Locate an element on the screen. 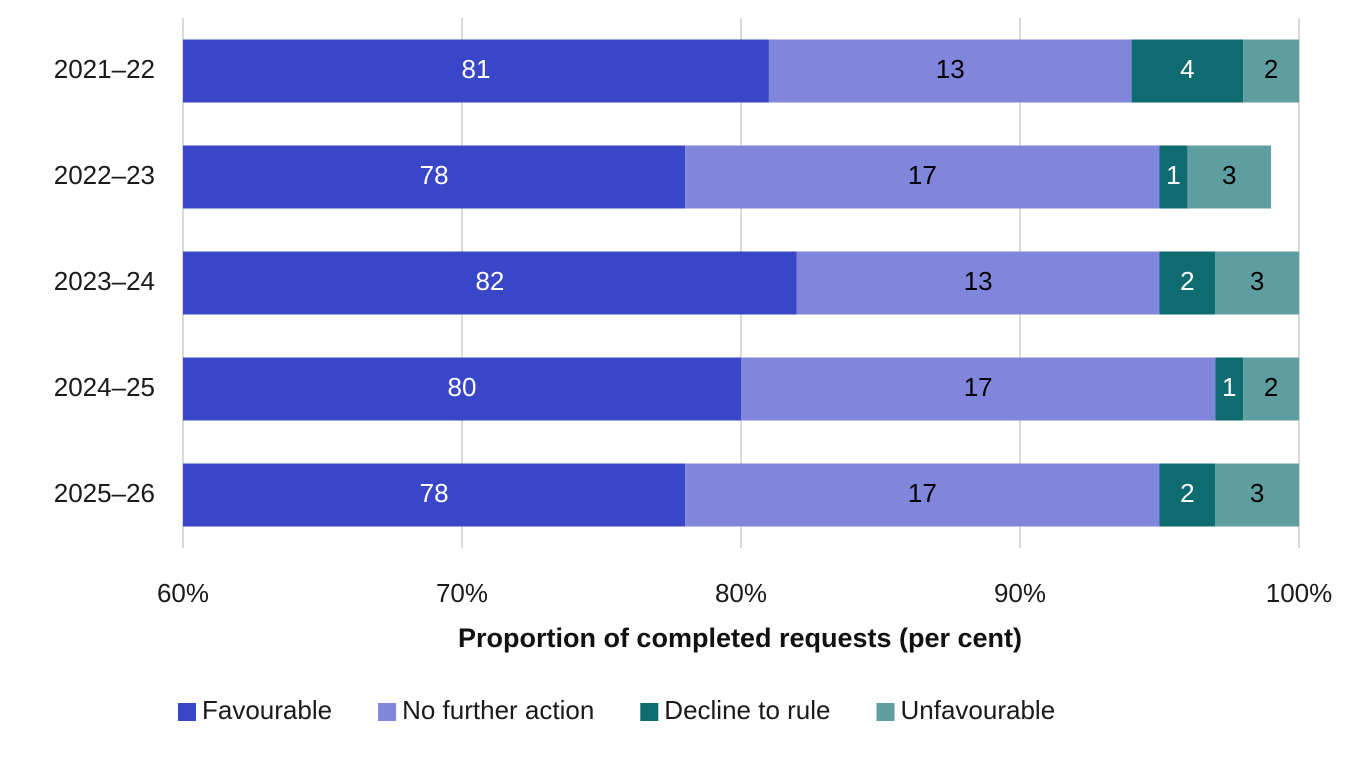 Image resolution: width=1360 pixels, height=758 pixels. value-label: 82 is located at coordinates (489, 281).